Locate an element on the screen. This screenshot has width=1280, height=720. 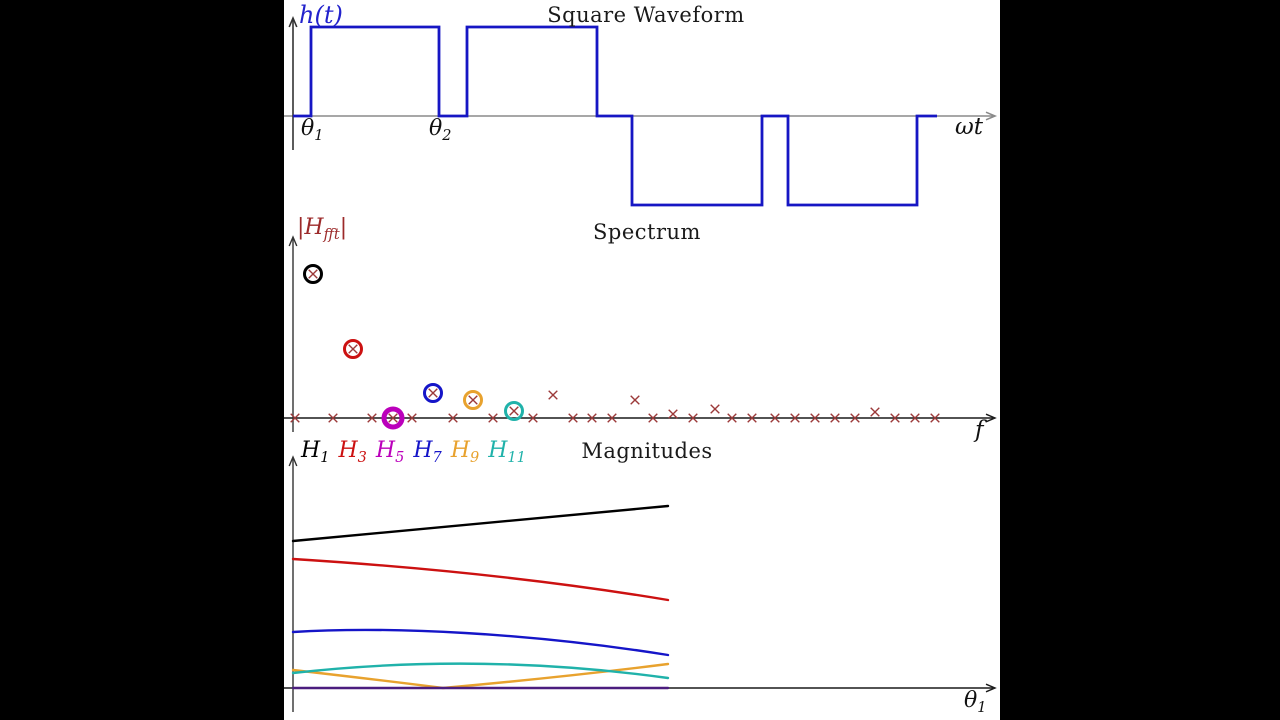
legend-item-h1: H1 is located at coordinates (315, 452).